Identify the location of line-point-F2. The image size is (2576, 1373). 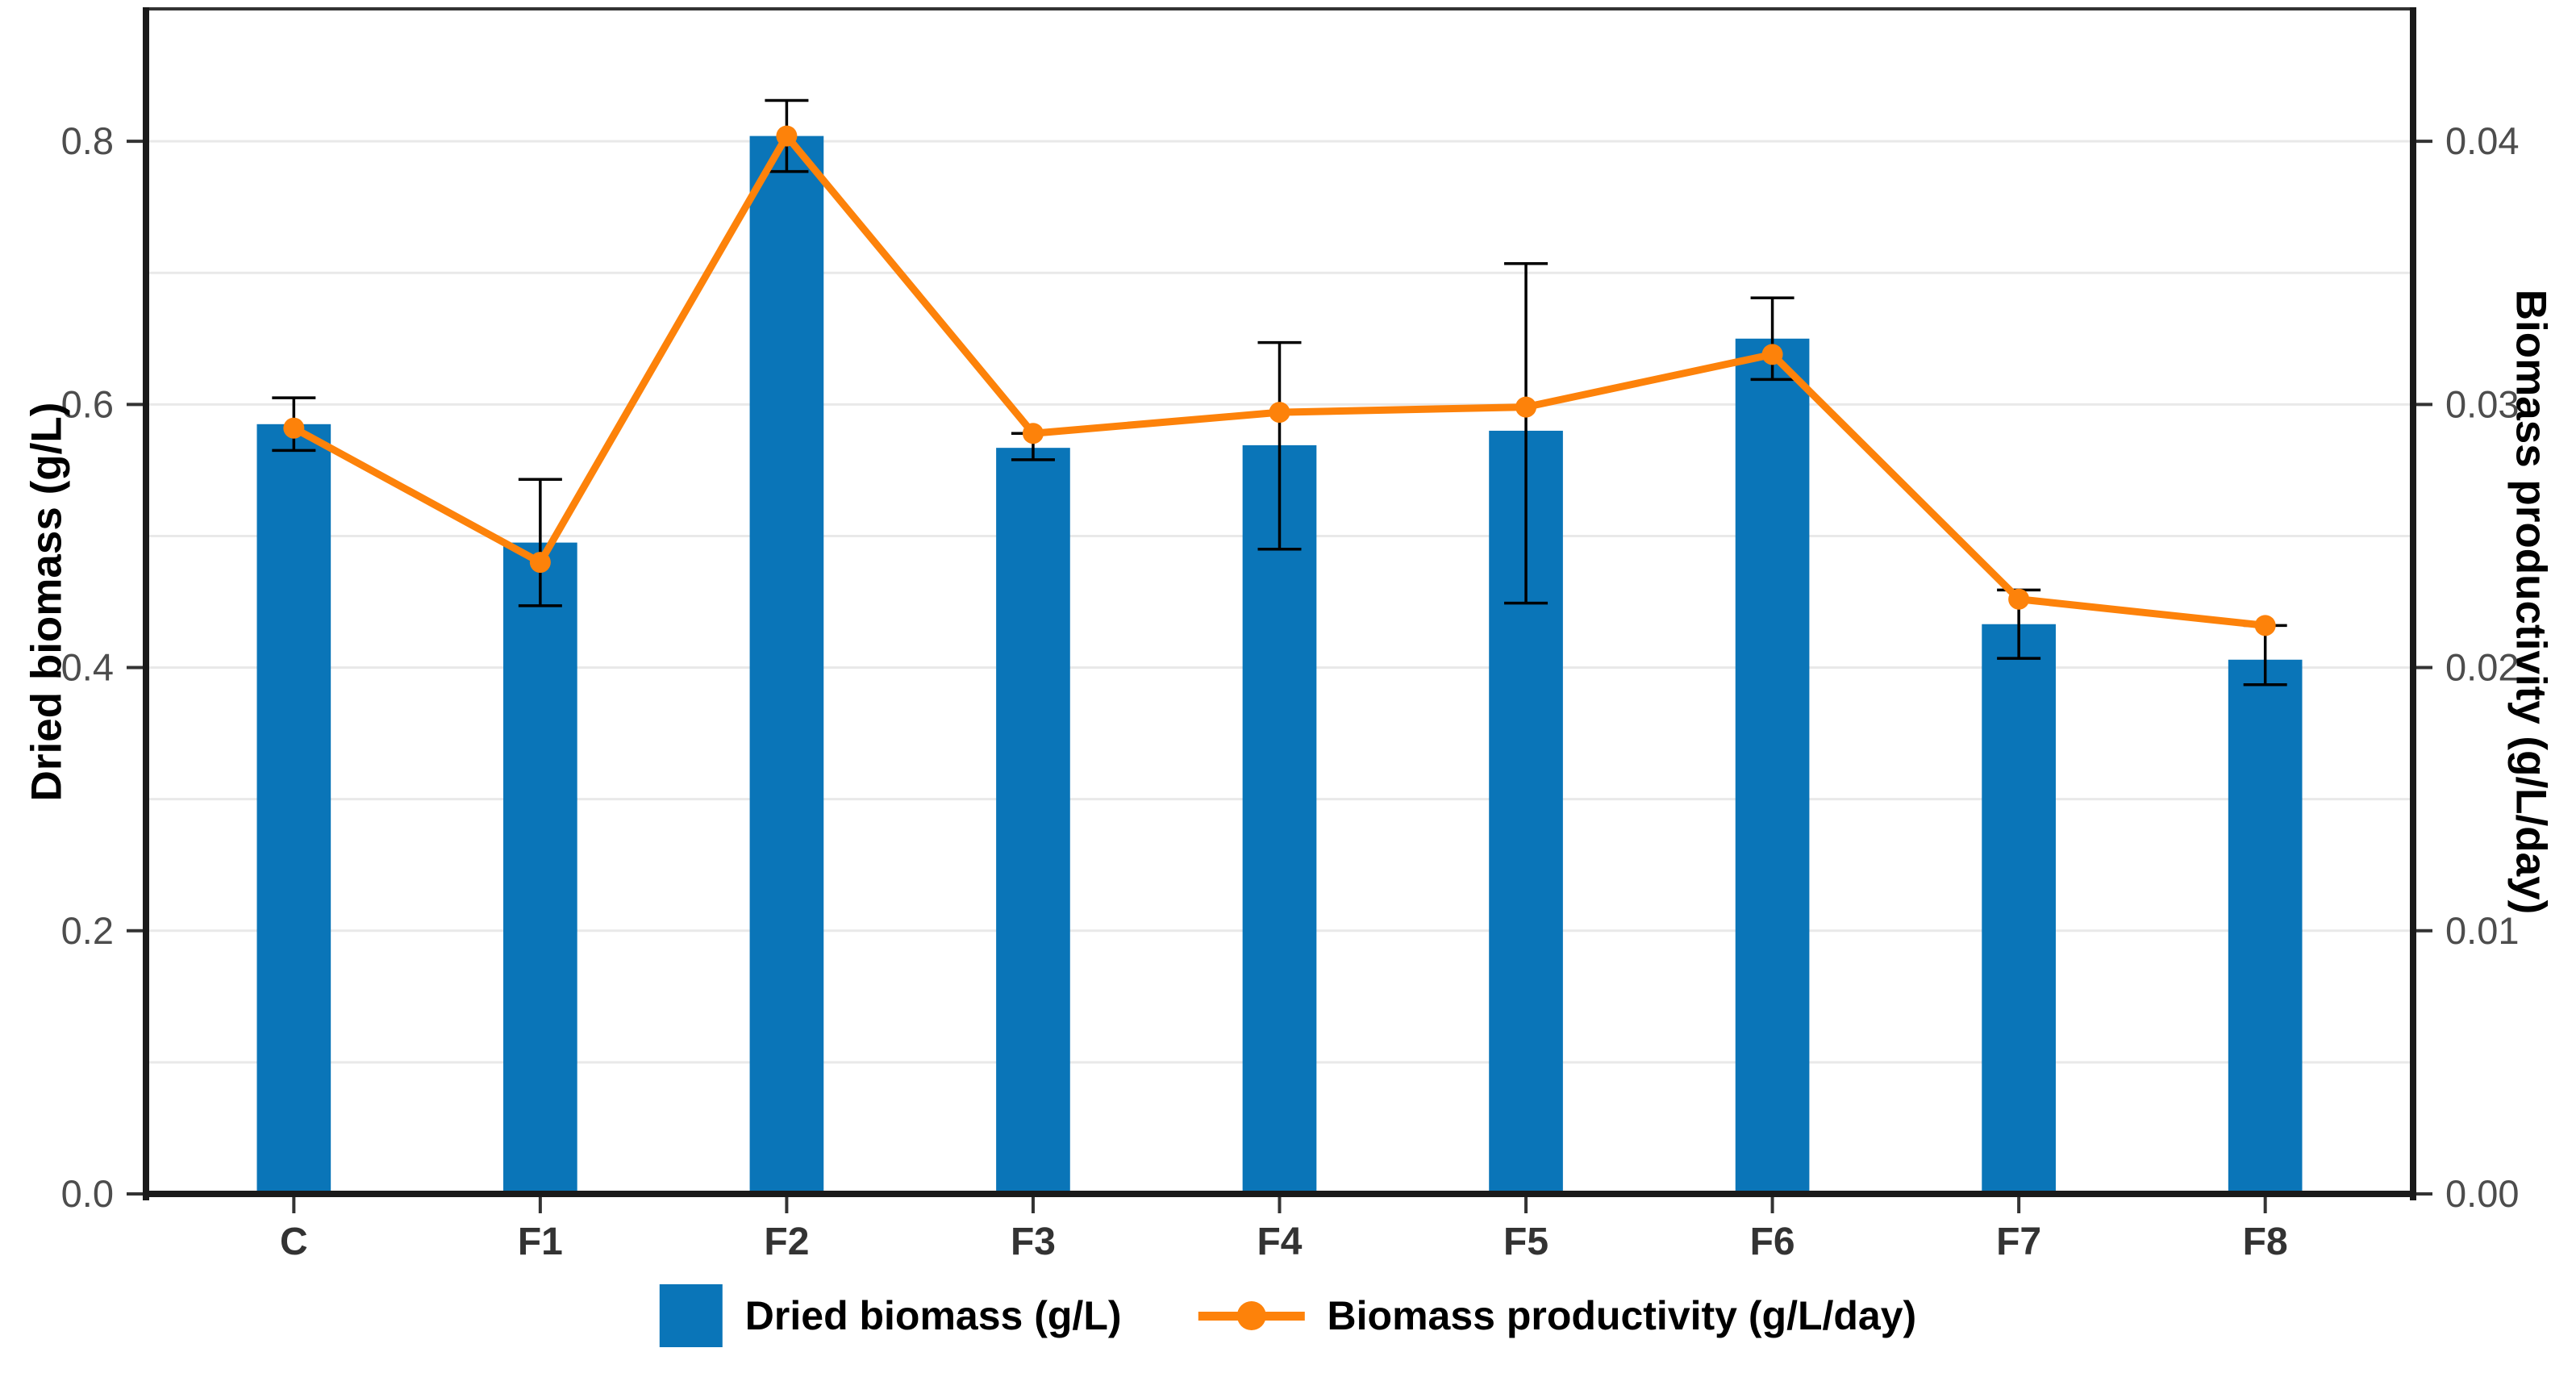
(787, 136).